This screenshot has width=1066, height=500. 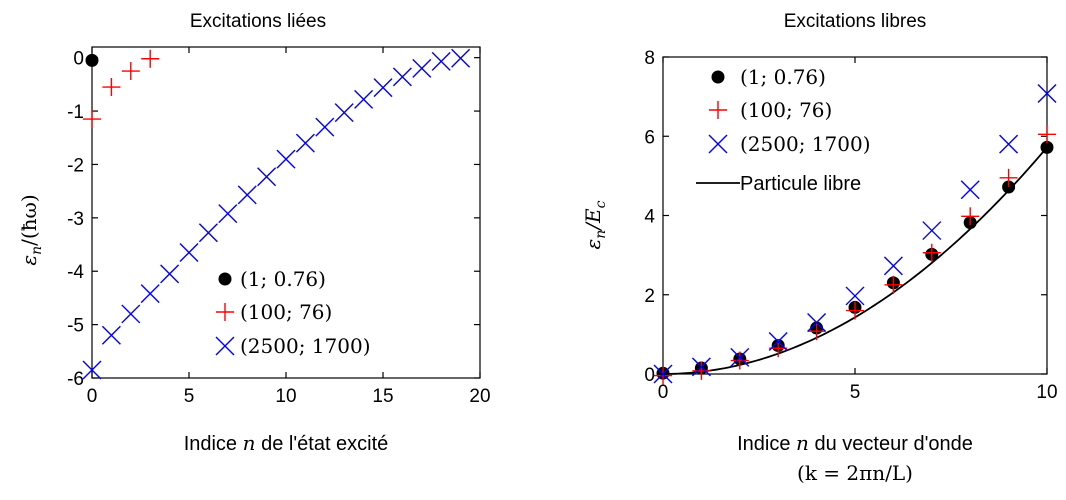 I want to click on left-legend: (1; 0.76) (100; 76) (2500; 1700), so click(x=293, y=312).